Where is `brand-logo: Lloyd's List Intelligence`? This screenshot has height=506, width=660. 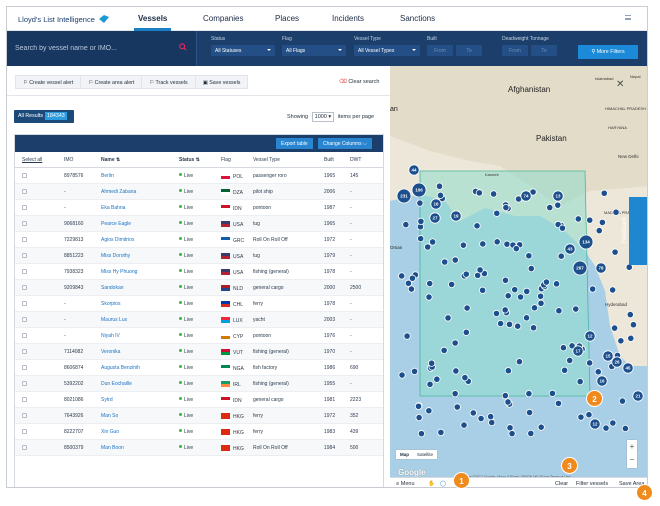 brand-logo: Lloyd's List Intelligence is located at coordinates (63, 19).